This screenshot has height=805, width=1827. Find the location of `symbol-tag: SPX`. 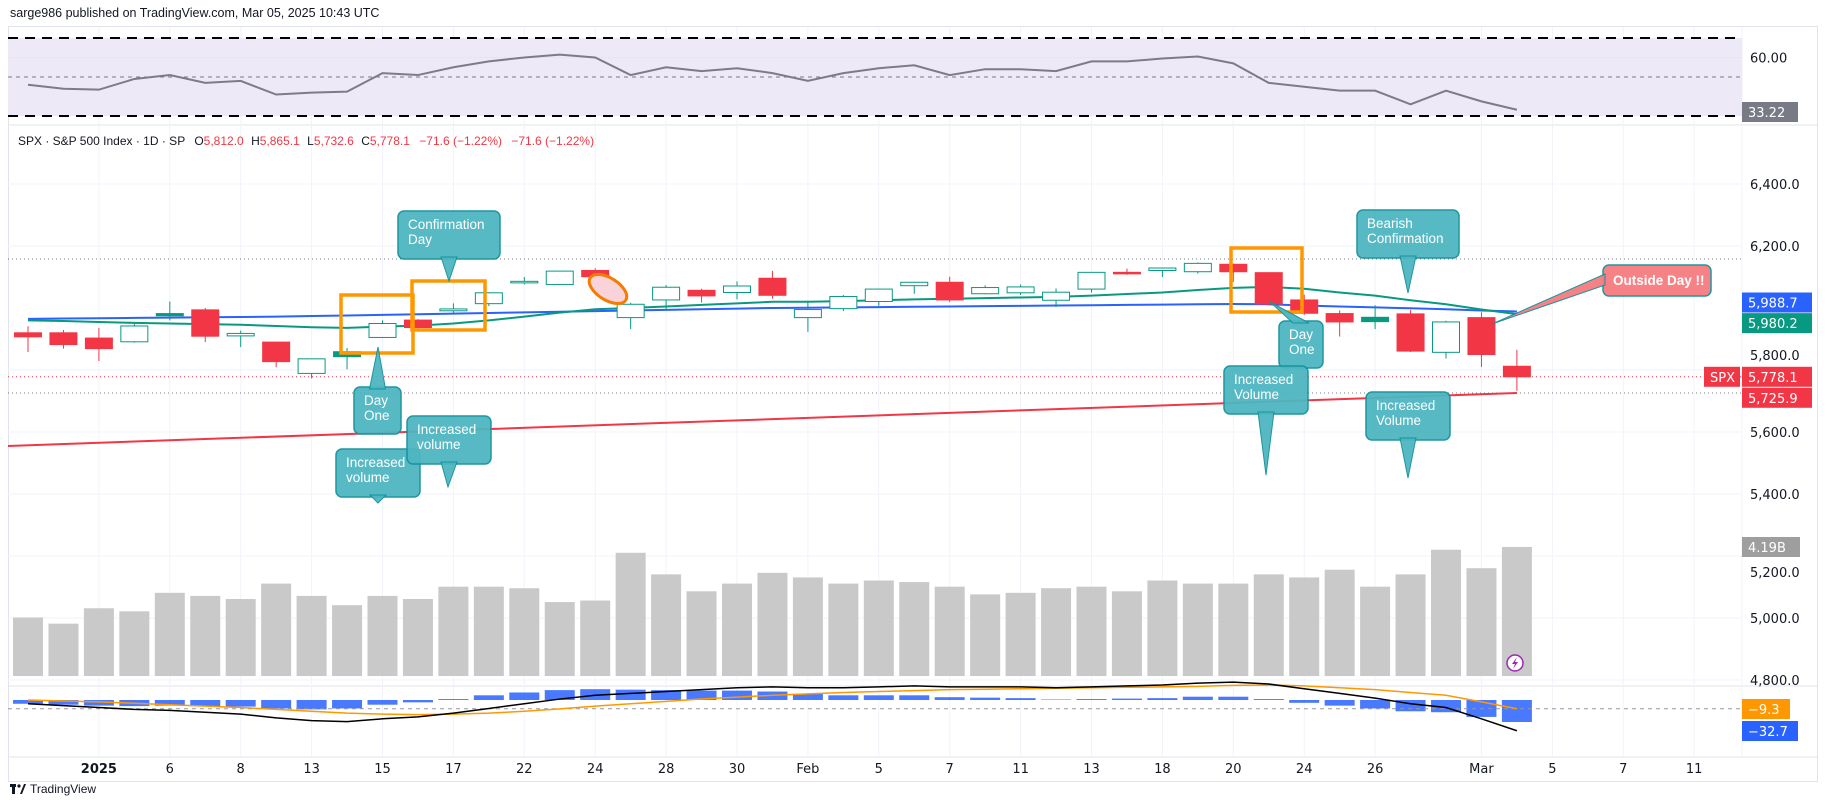

symbol-tag: SPX is located at coordinates (1722, 376).